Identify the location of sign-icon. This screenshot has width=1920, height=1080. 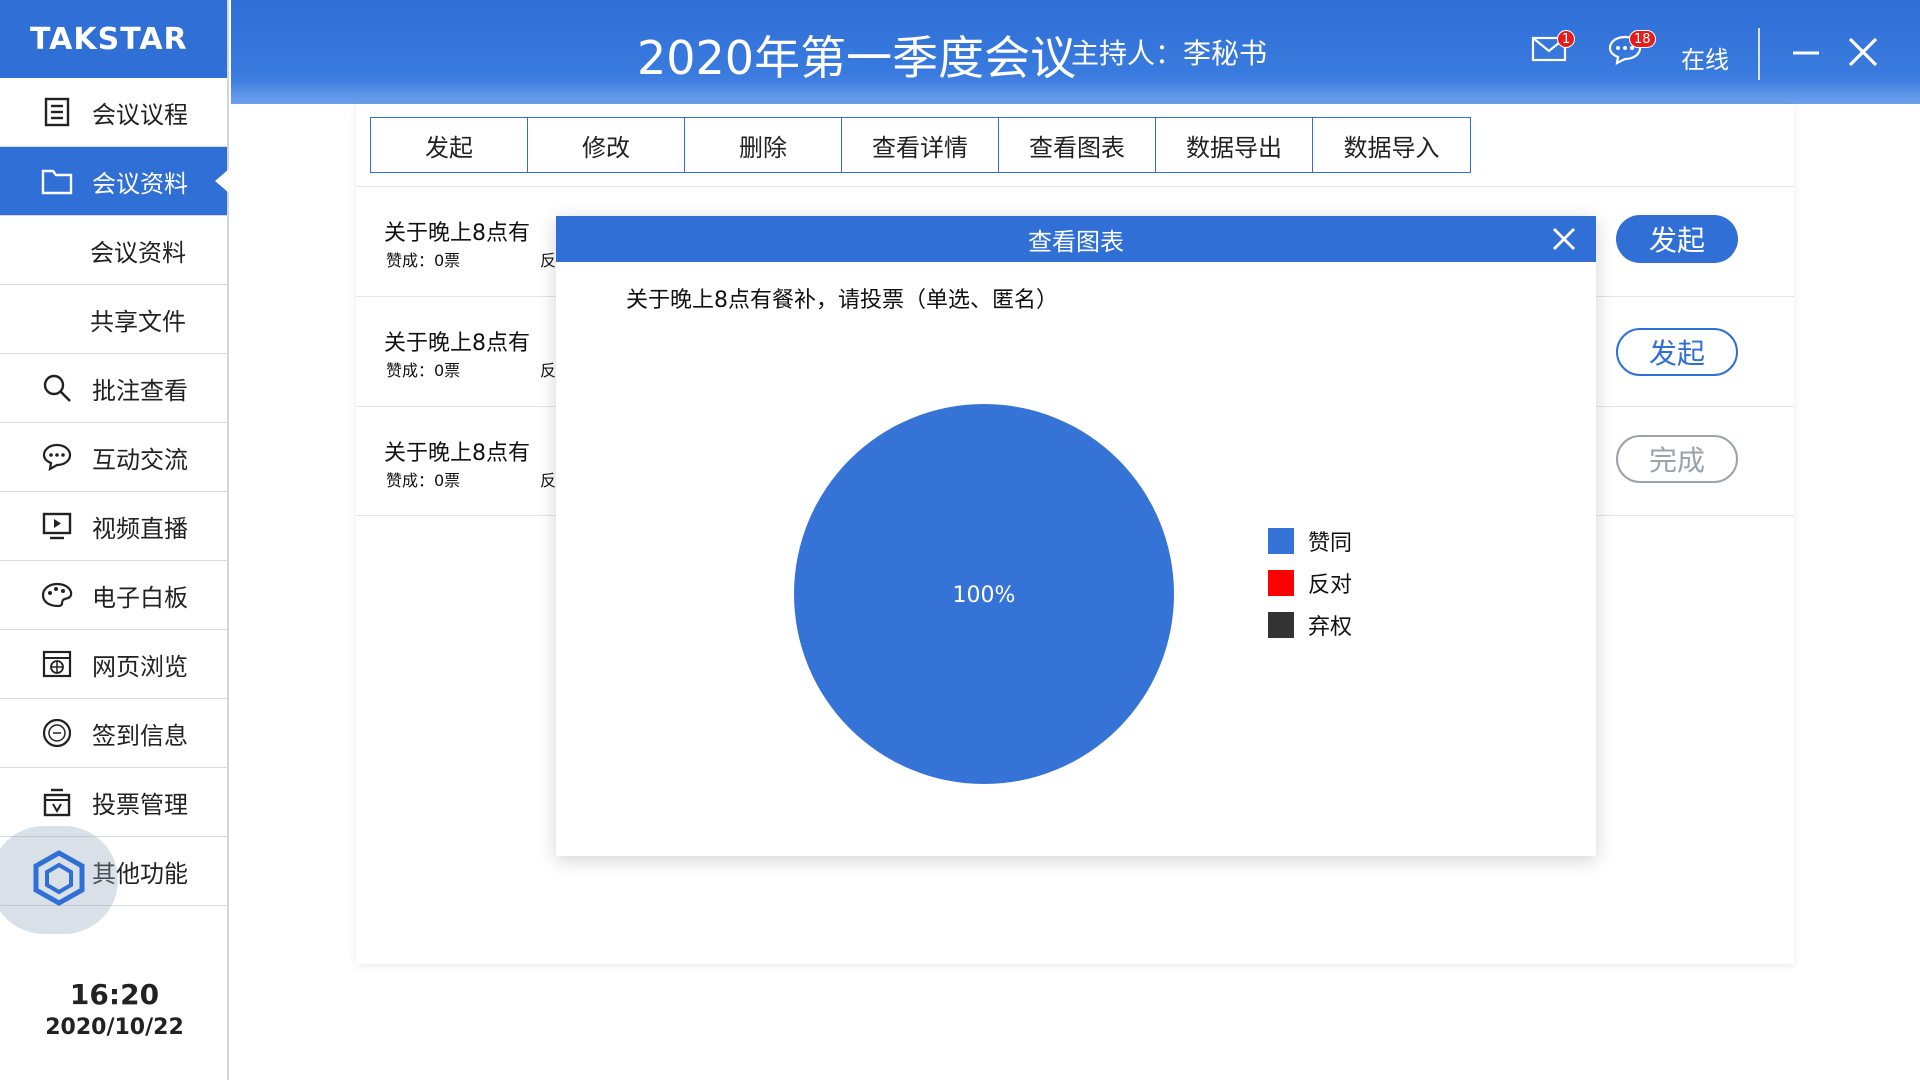
(57, 733).